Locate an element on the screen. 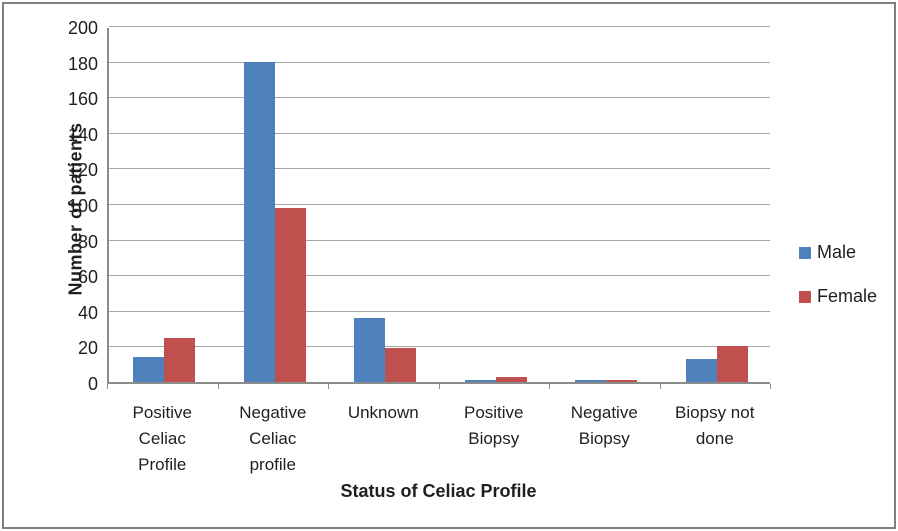 This screenshot has height=531, width=898. category-label-3: Positive Biopsy is located at coordinates (493, 425).